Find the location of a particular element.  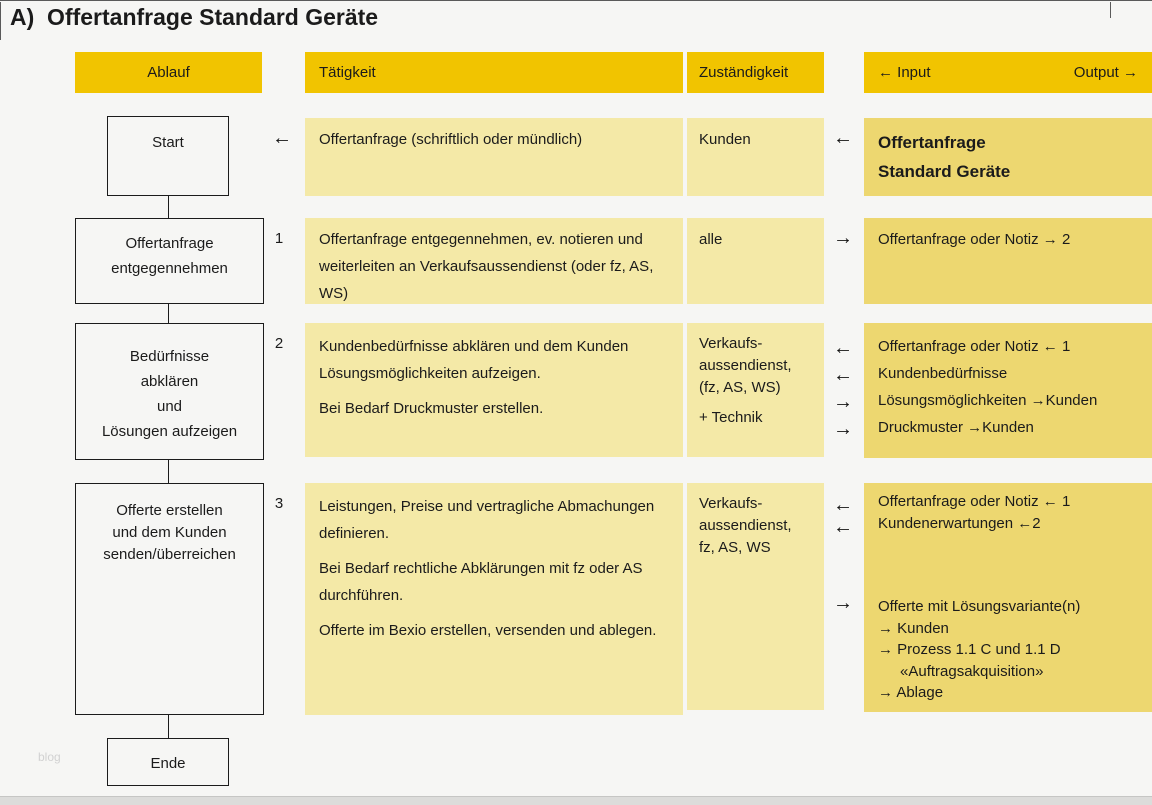

responsibility-row3-line2: aussendienst, is located at coordinates (745, 365).